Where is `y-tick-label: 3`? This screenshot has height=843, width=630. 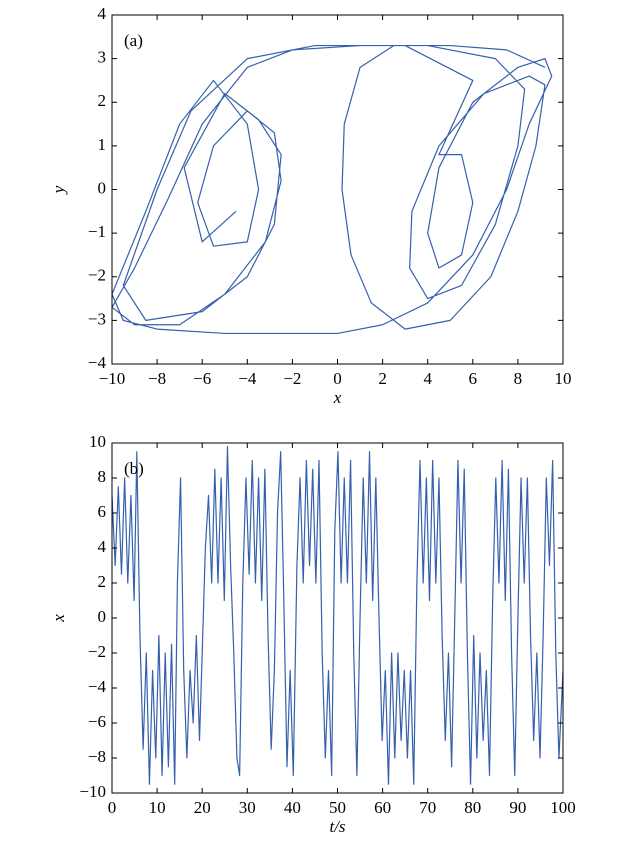 y-tick-label: 3 is located at coordinates (102, 57).